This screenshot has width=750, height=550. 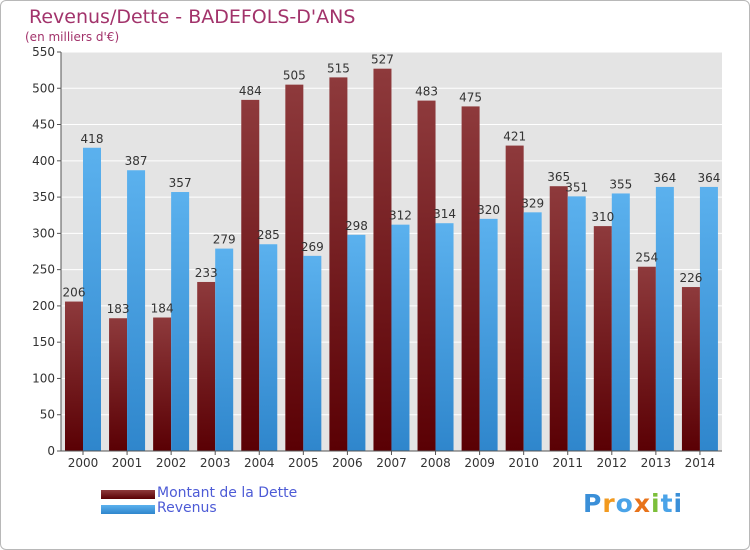 What do you see at coordinates (180, 183) in the screenshot?
I see `data-label: 357` at bounding box center [180, 183].